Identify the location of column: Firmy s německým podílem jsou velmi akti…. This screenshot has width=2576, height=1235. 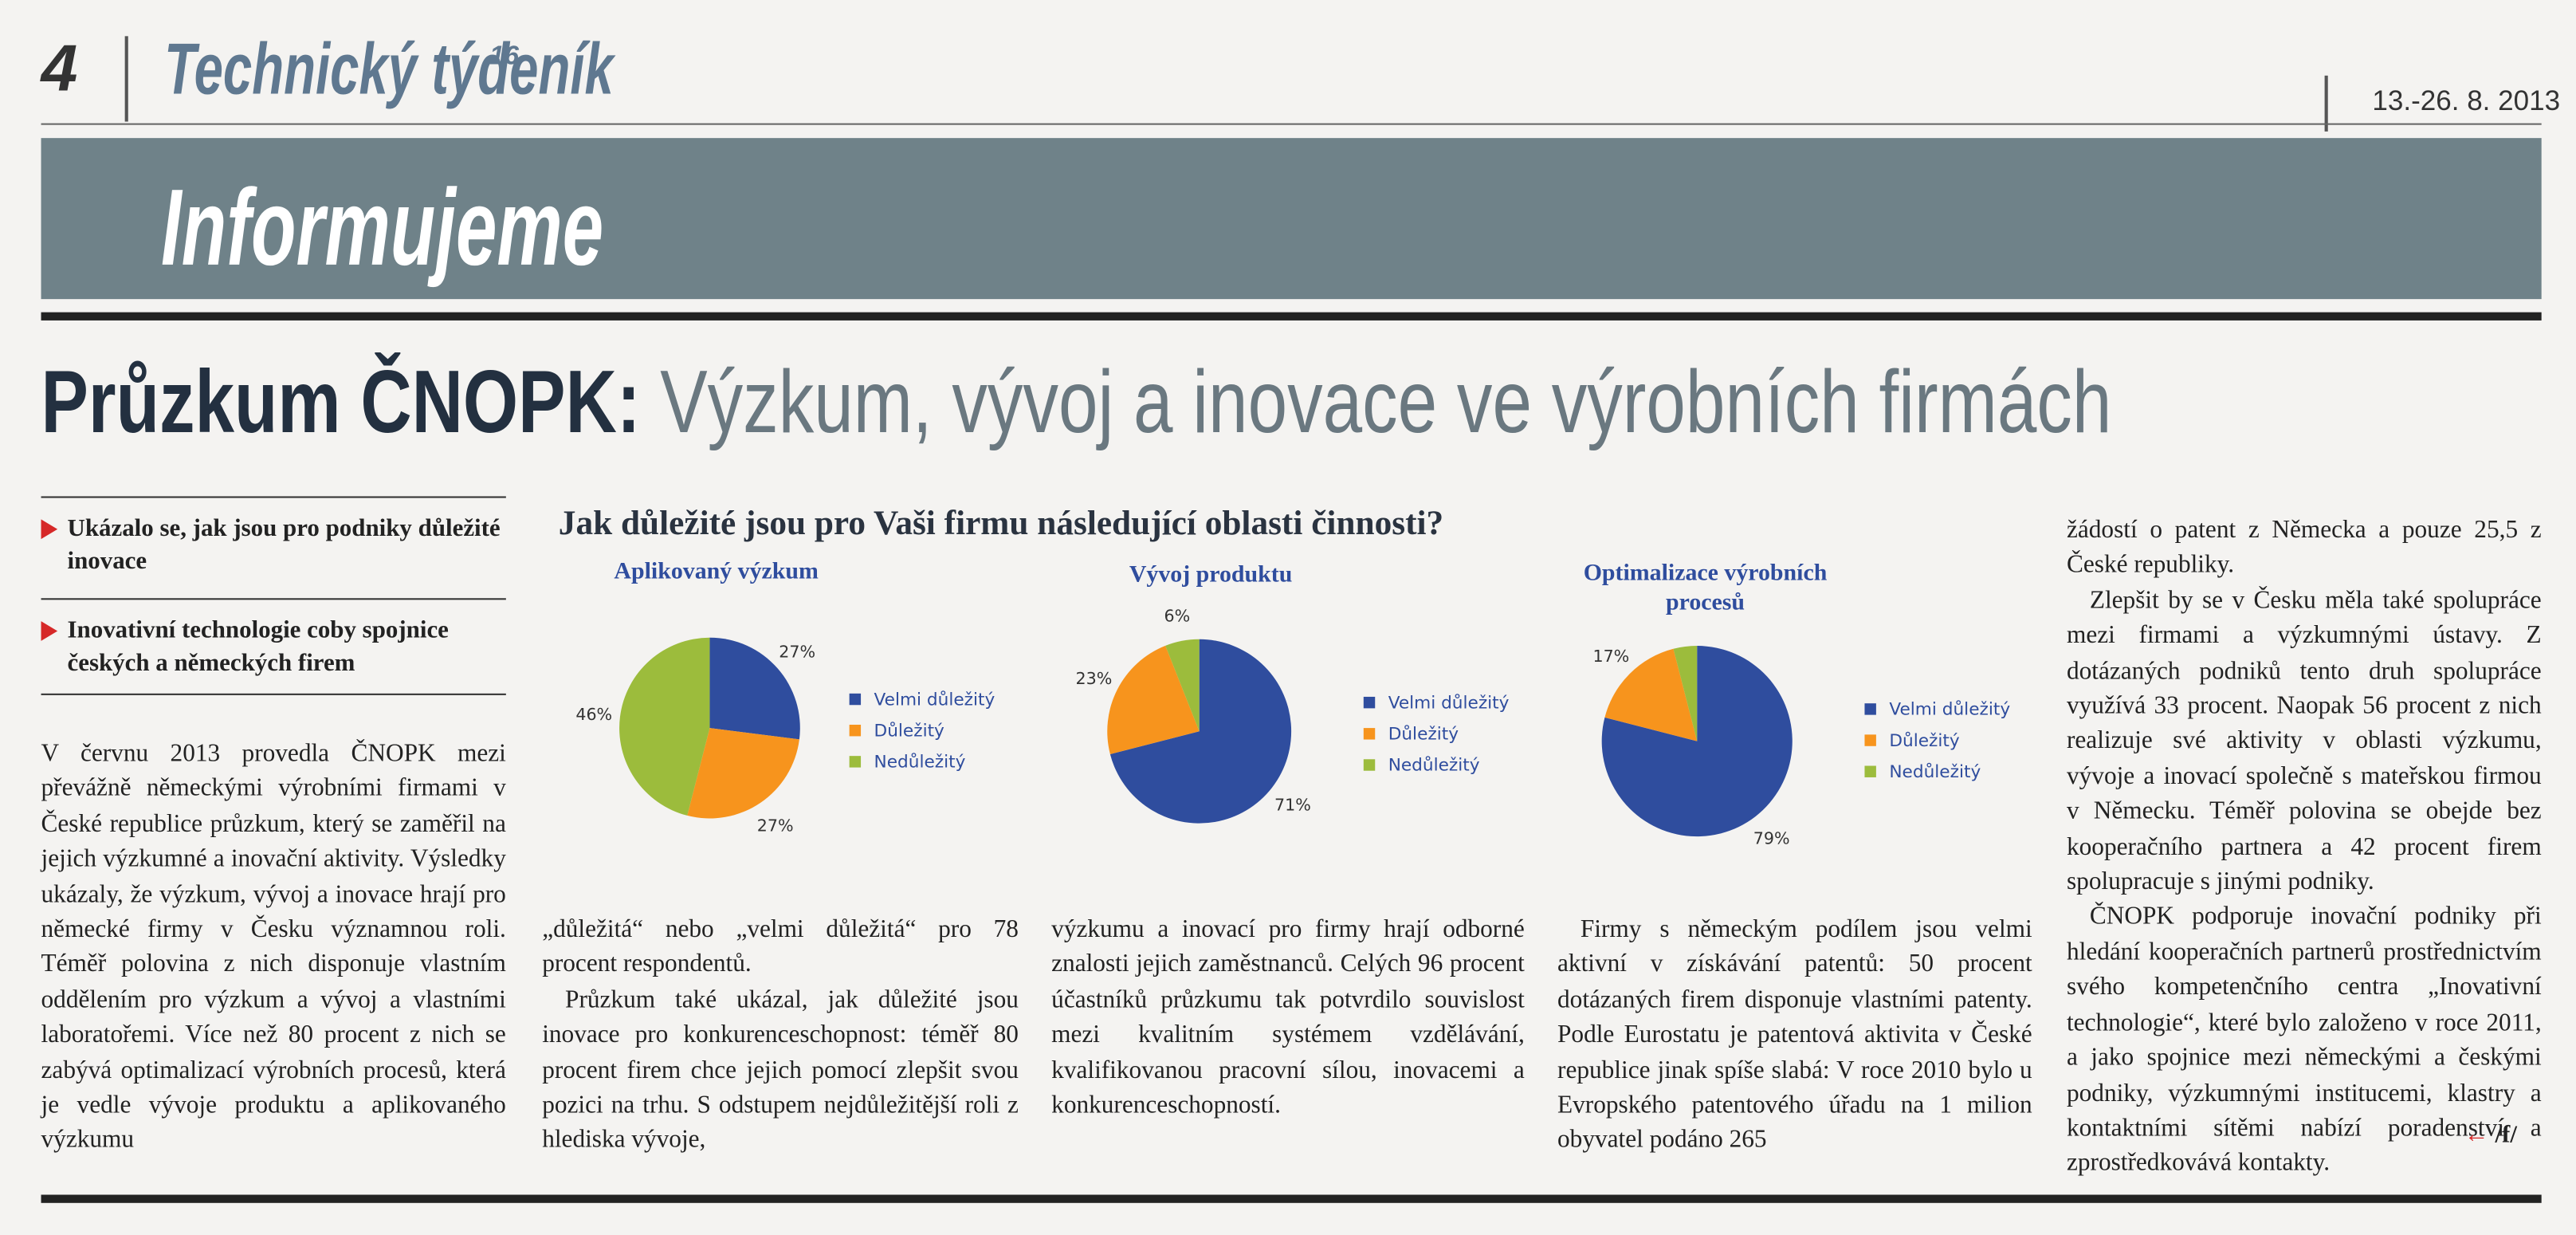
(1794, 1035).